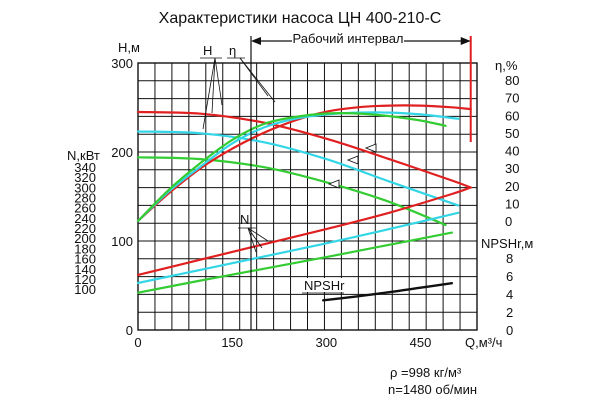 The image size is (600, 411). I want to click on n-axis-title: N,кВт, so click(83, 155).